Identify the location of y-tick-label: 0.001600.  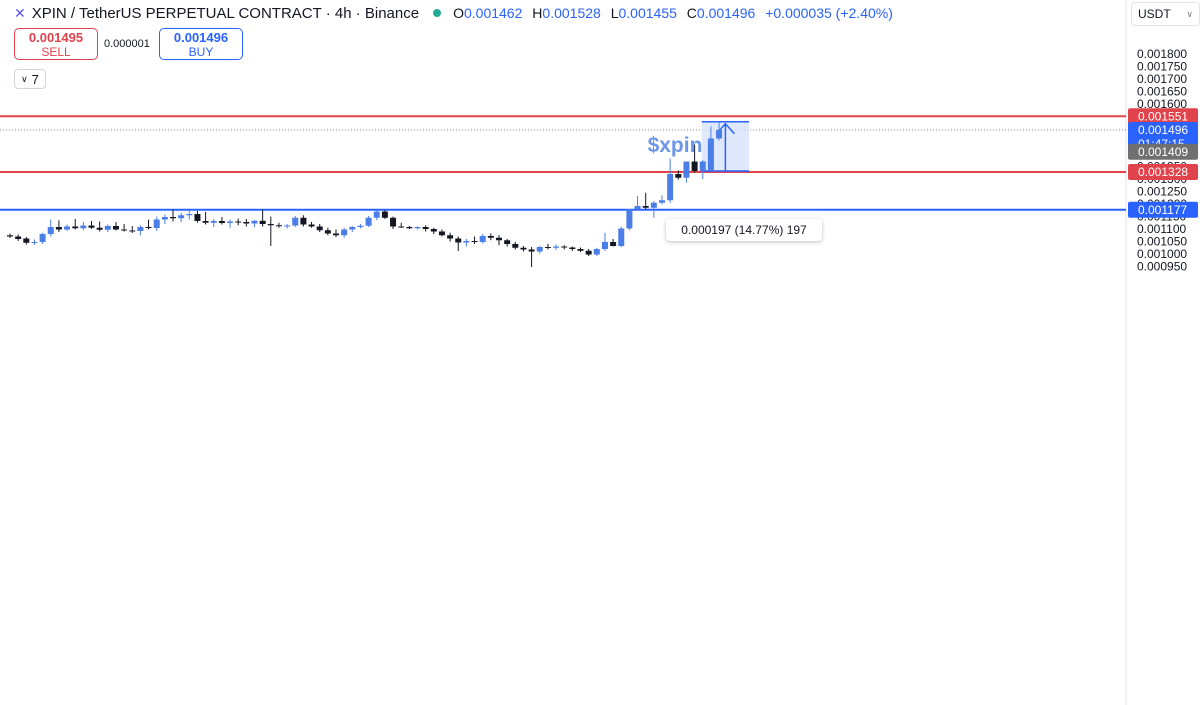
(1162, 104).